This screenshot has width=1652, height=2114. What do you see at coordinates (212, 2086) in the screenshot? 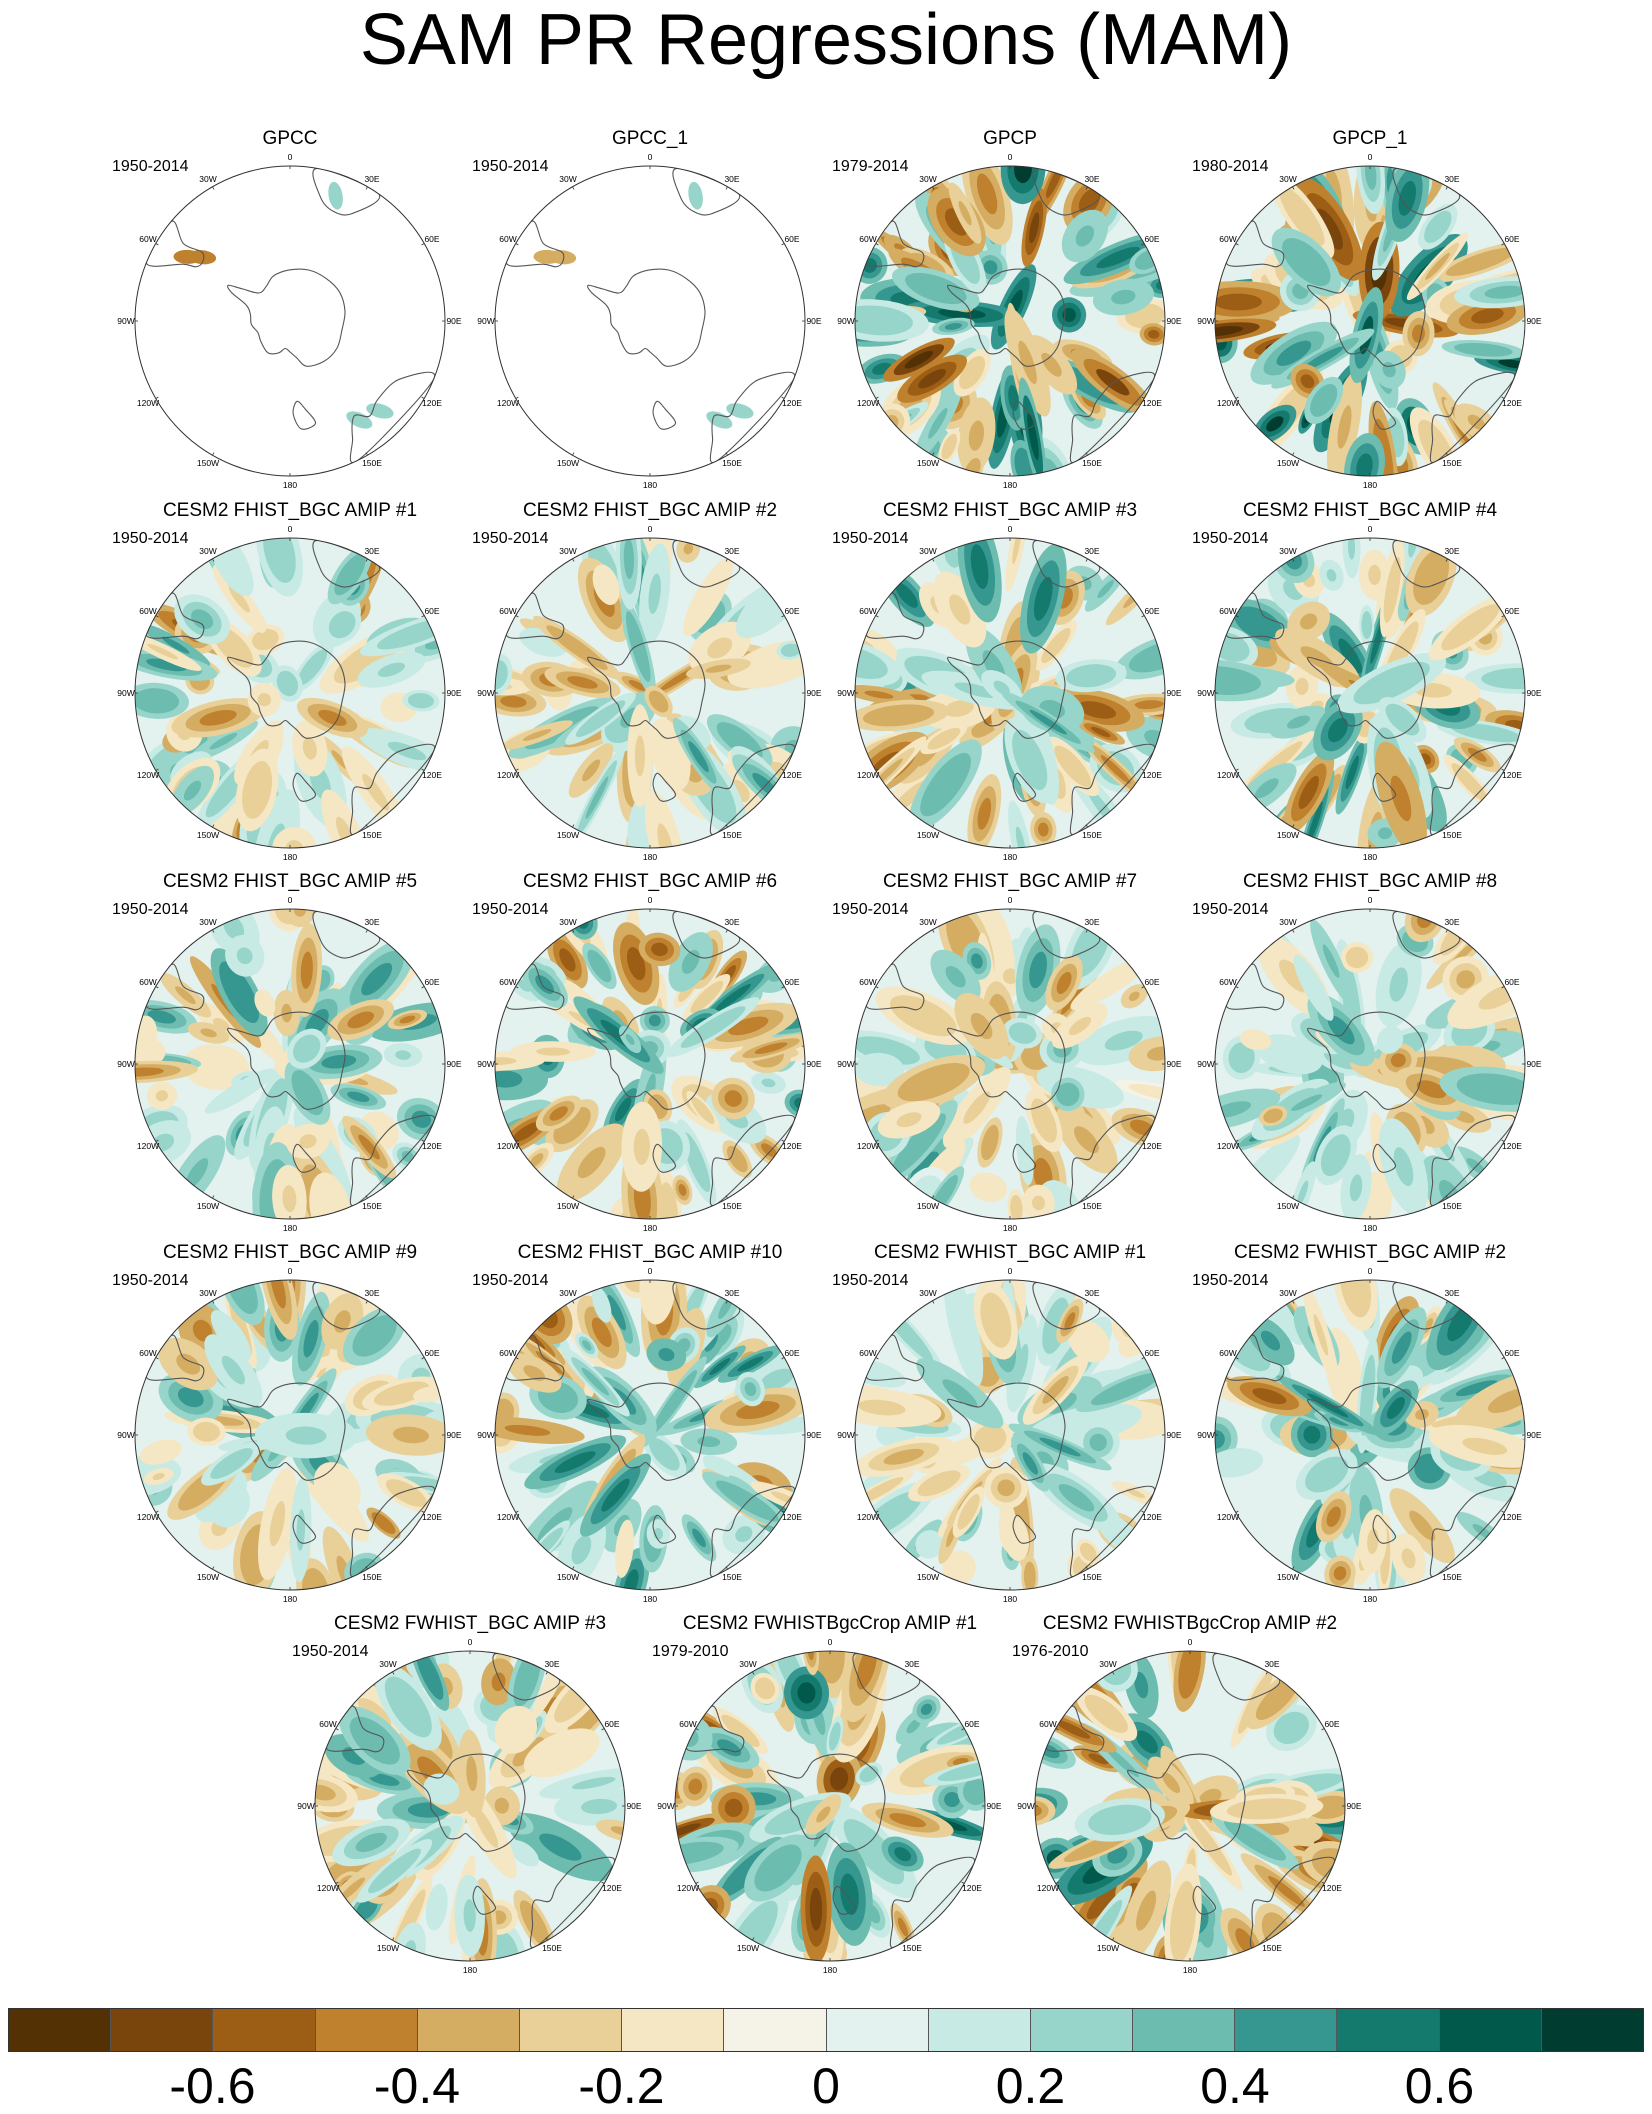
I see `colorbar-tick-label: -0.6` at bounding box center [212, 2086].